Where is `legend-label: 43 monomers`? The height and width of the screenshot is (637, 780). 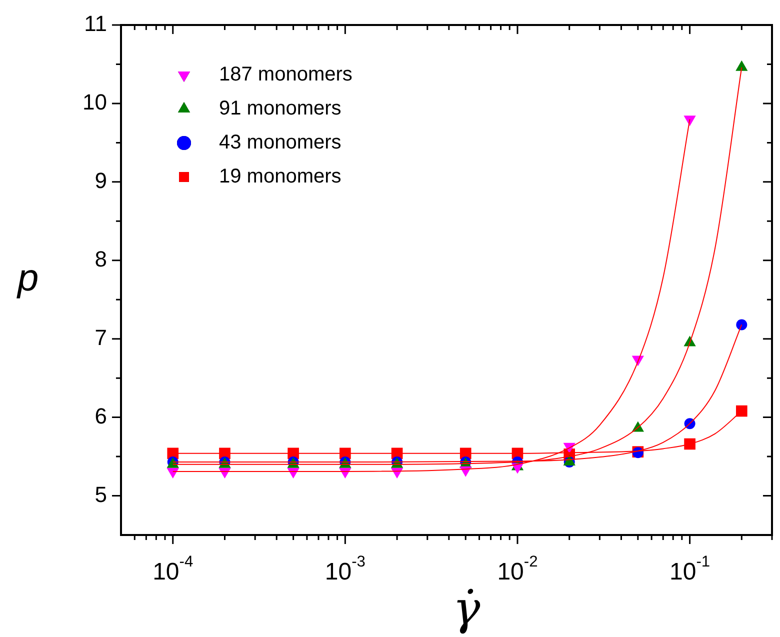 legend-label: 43 monomers is located at coordinates (280, 143).